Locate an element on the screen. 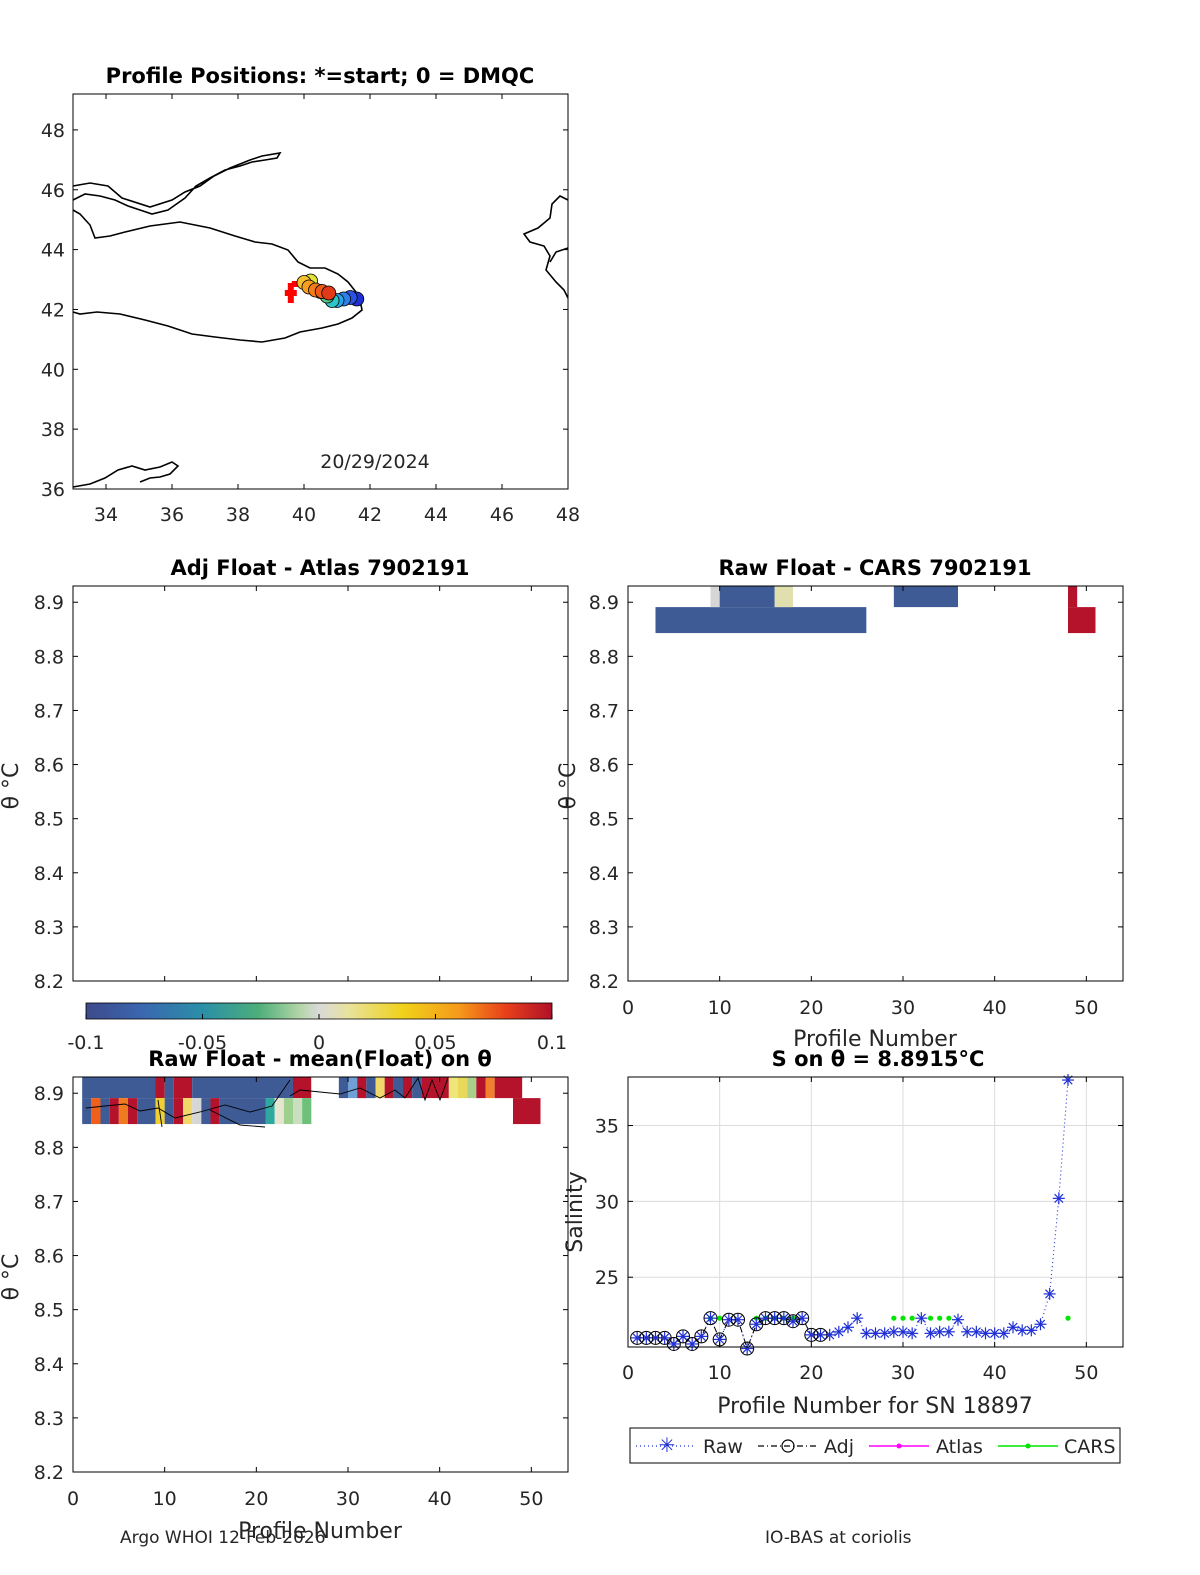 Image resolution: width=1200 pixels, height=1575 pixels. raw-mean-xlabel: Profile Number is located at coordinates (320, 1531).